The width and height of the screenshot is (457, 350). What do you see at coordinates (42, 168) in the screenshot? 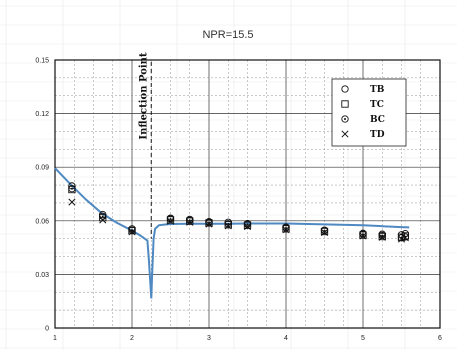
I see `y-tick-label: 0.09` at bounding box center [42, 168].